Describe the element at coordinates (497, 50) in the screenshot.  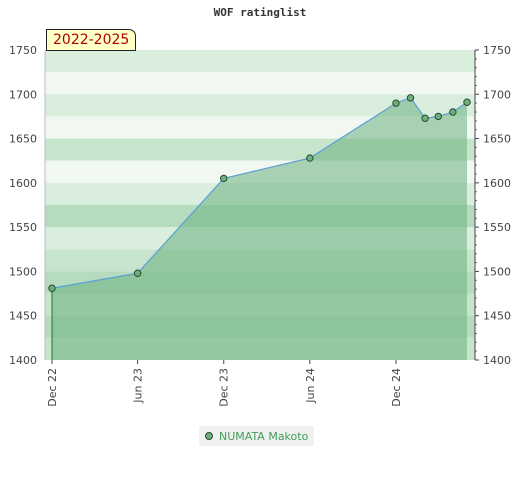
I see `y-tick-label-right: 1750` at that location.